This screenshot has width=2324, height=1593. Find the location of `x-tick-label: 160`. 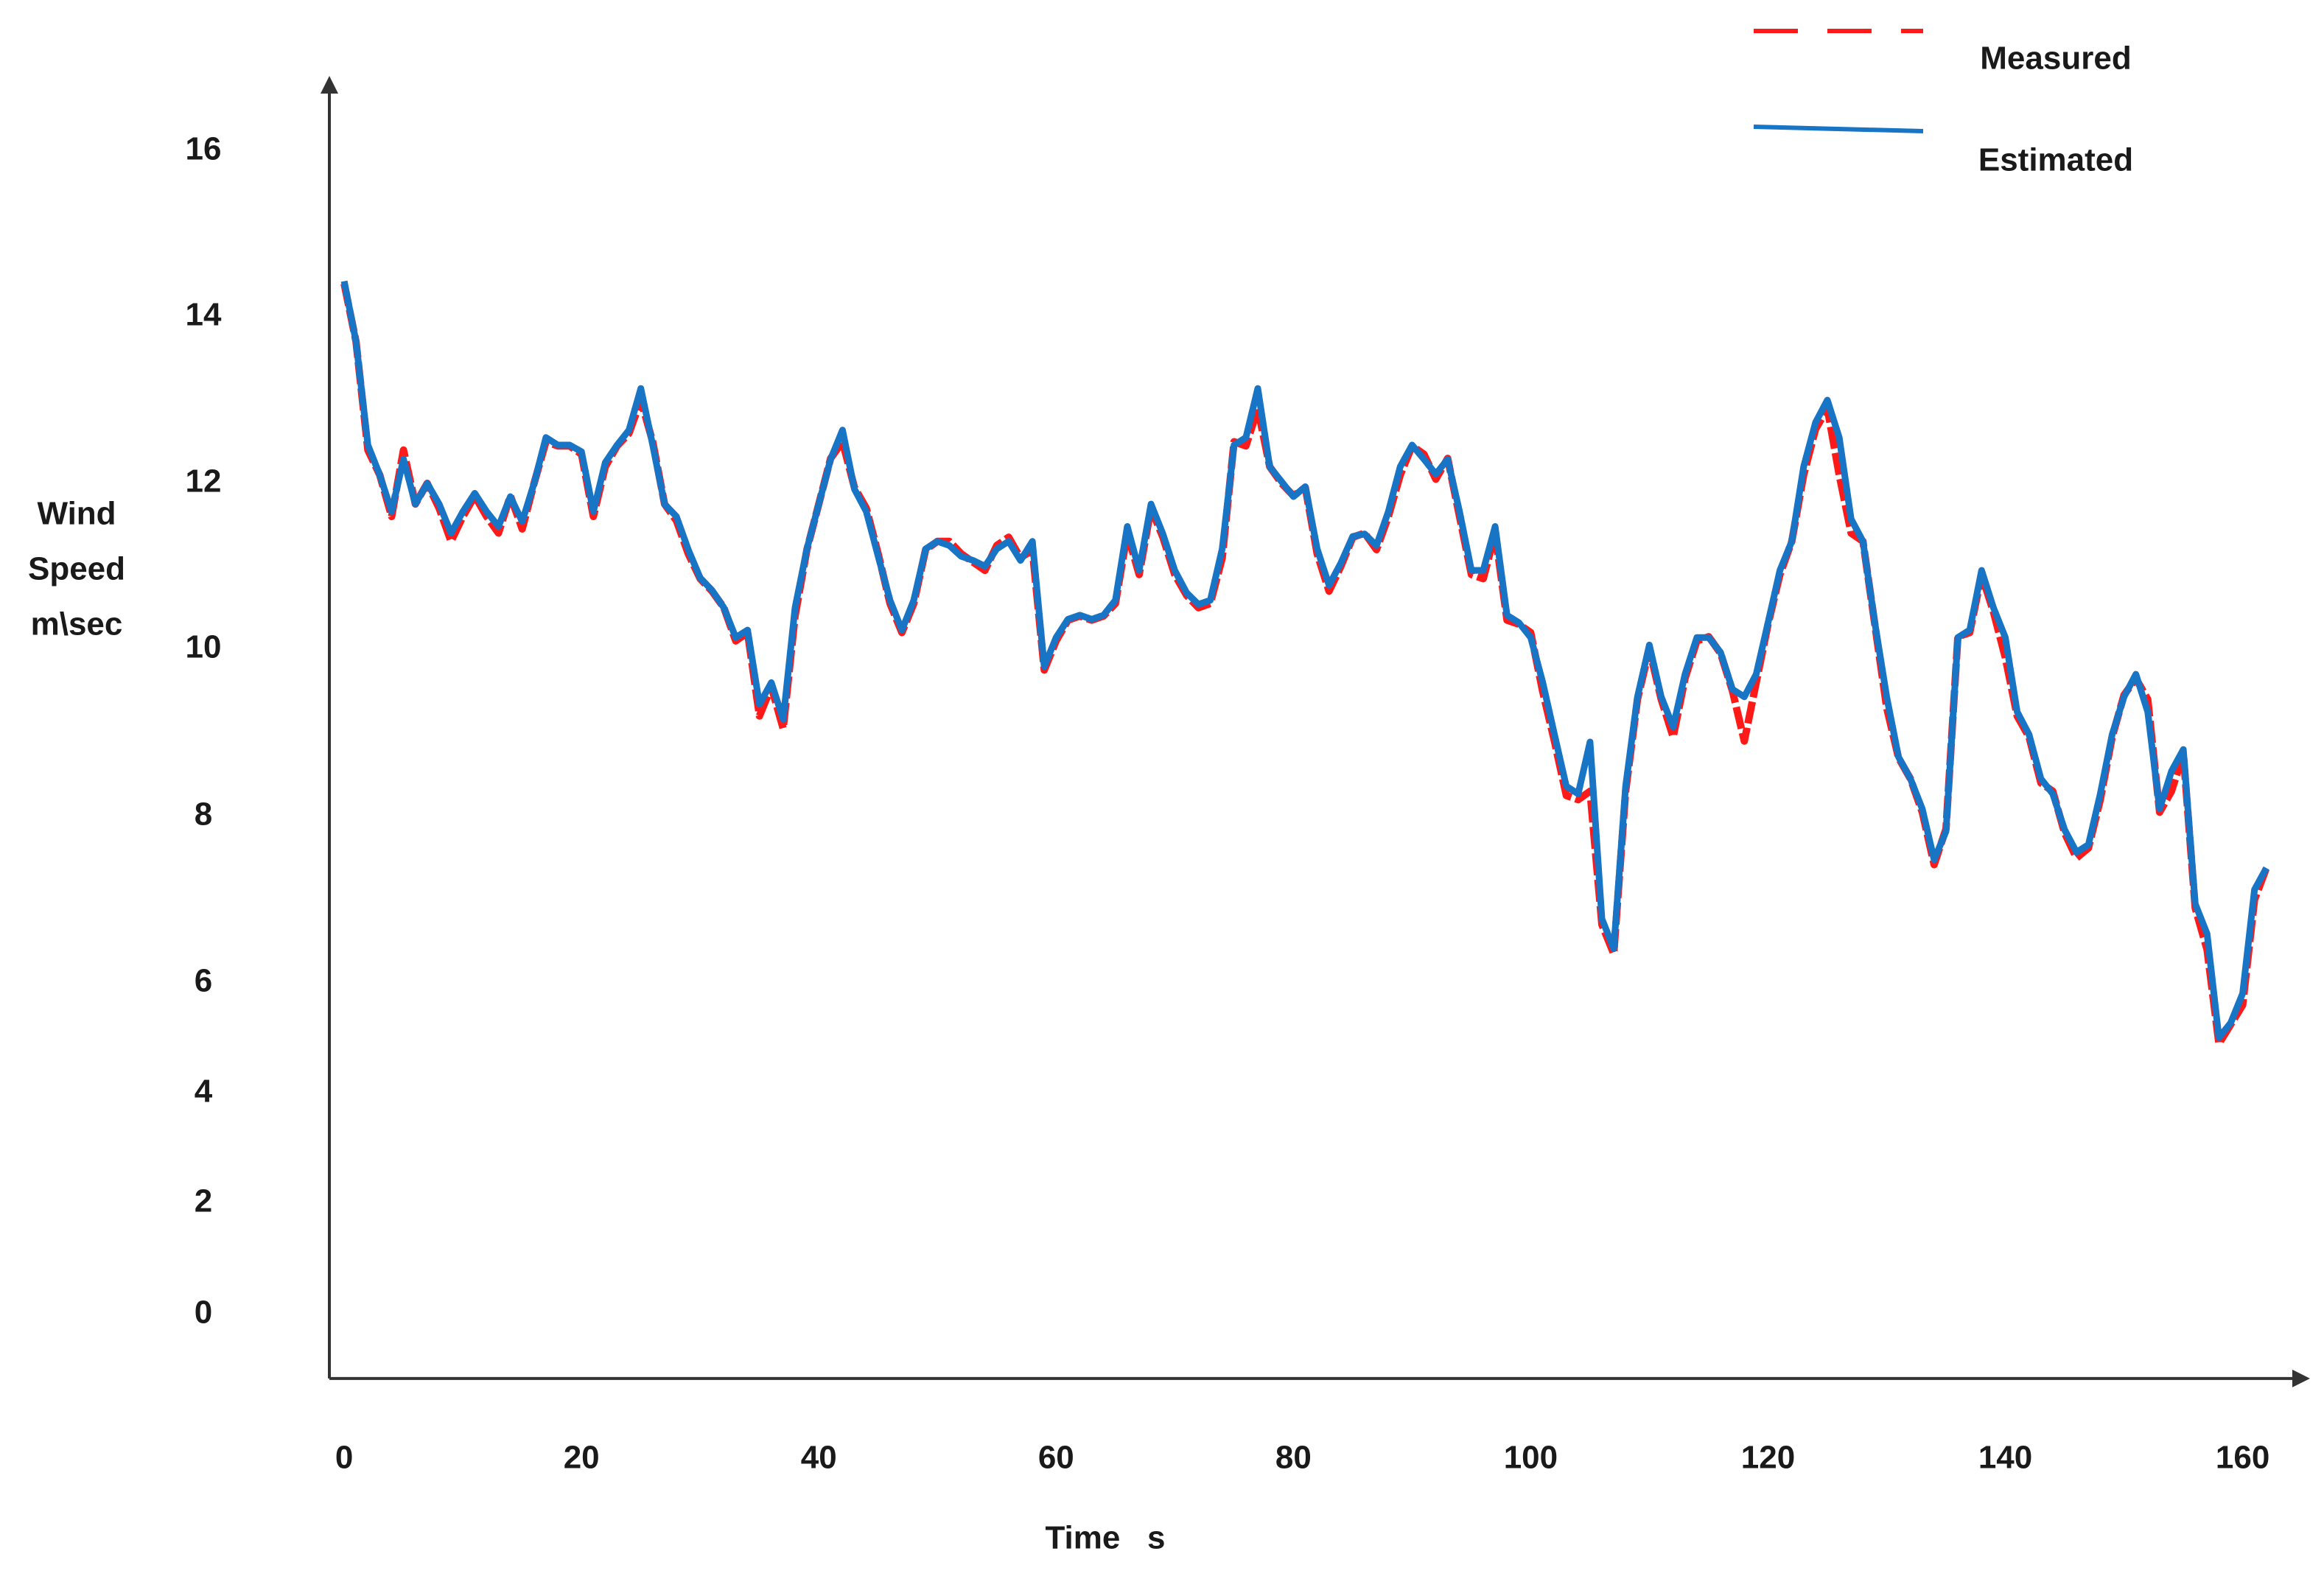

x-tick-label: 160 is located at coordinates (2242, 1458).